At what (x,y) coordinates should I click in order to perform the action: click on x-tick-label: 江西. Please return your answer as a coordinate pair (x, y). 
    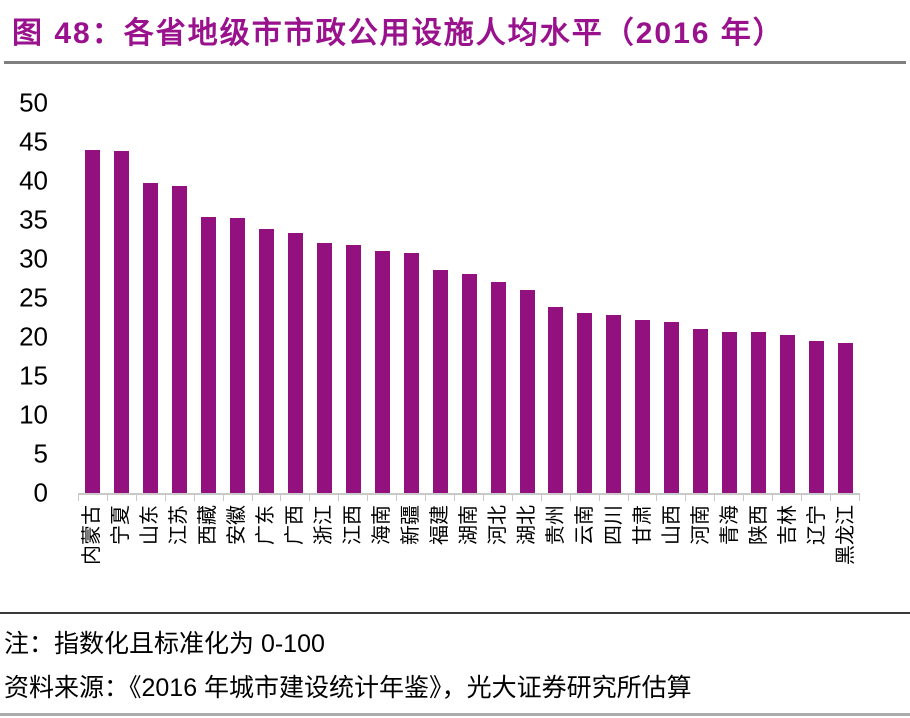
    Looking at the image, I should click on (353, 525).